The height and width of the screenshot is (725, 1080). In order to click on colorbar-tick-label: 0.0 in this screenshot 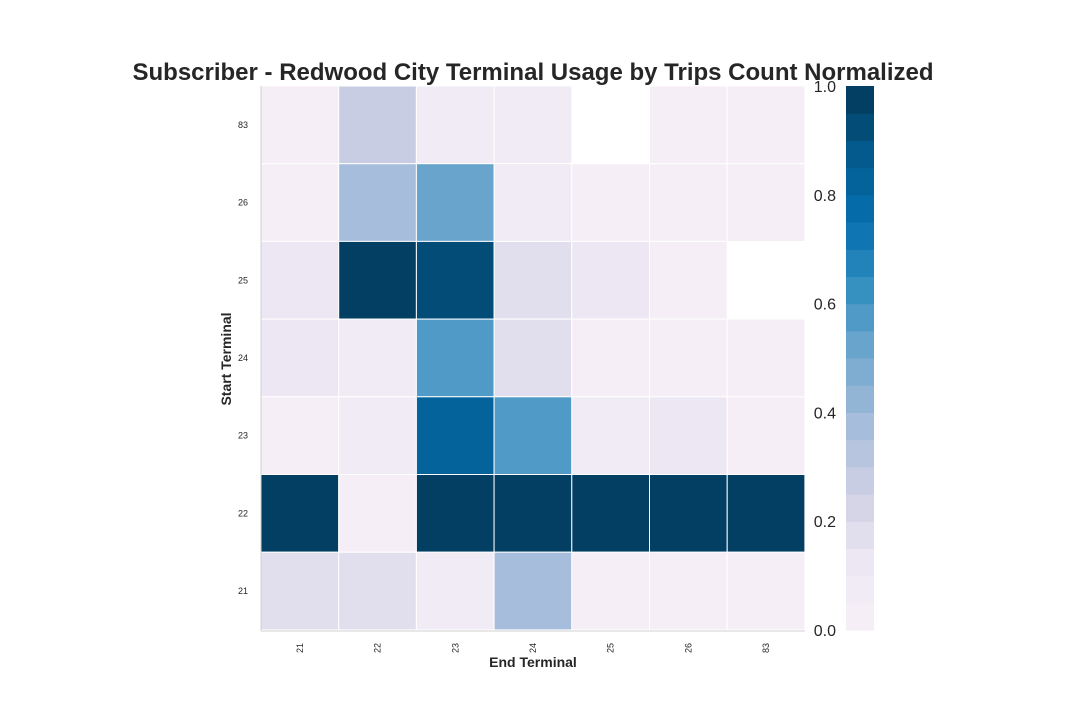, I will do `click(825, 631)`.